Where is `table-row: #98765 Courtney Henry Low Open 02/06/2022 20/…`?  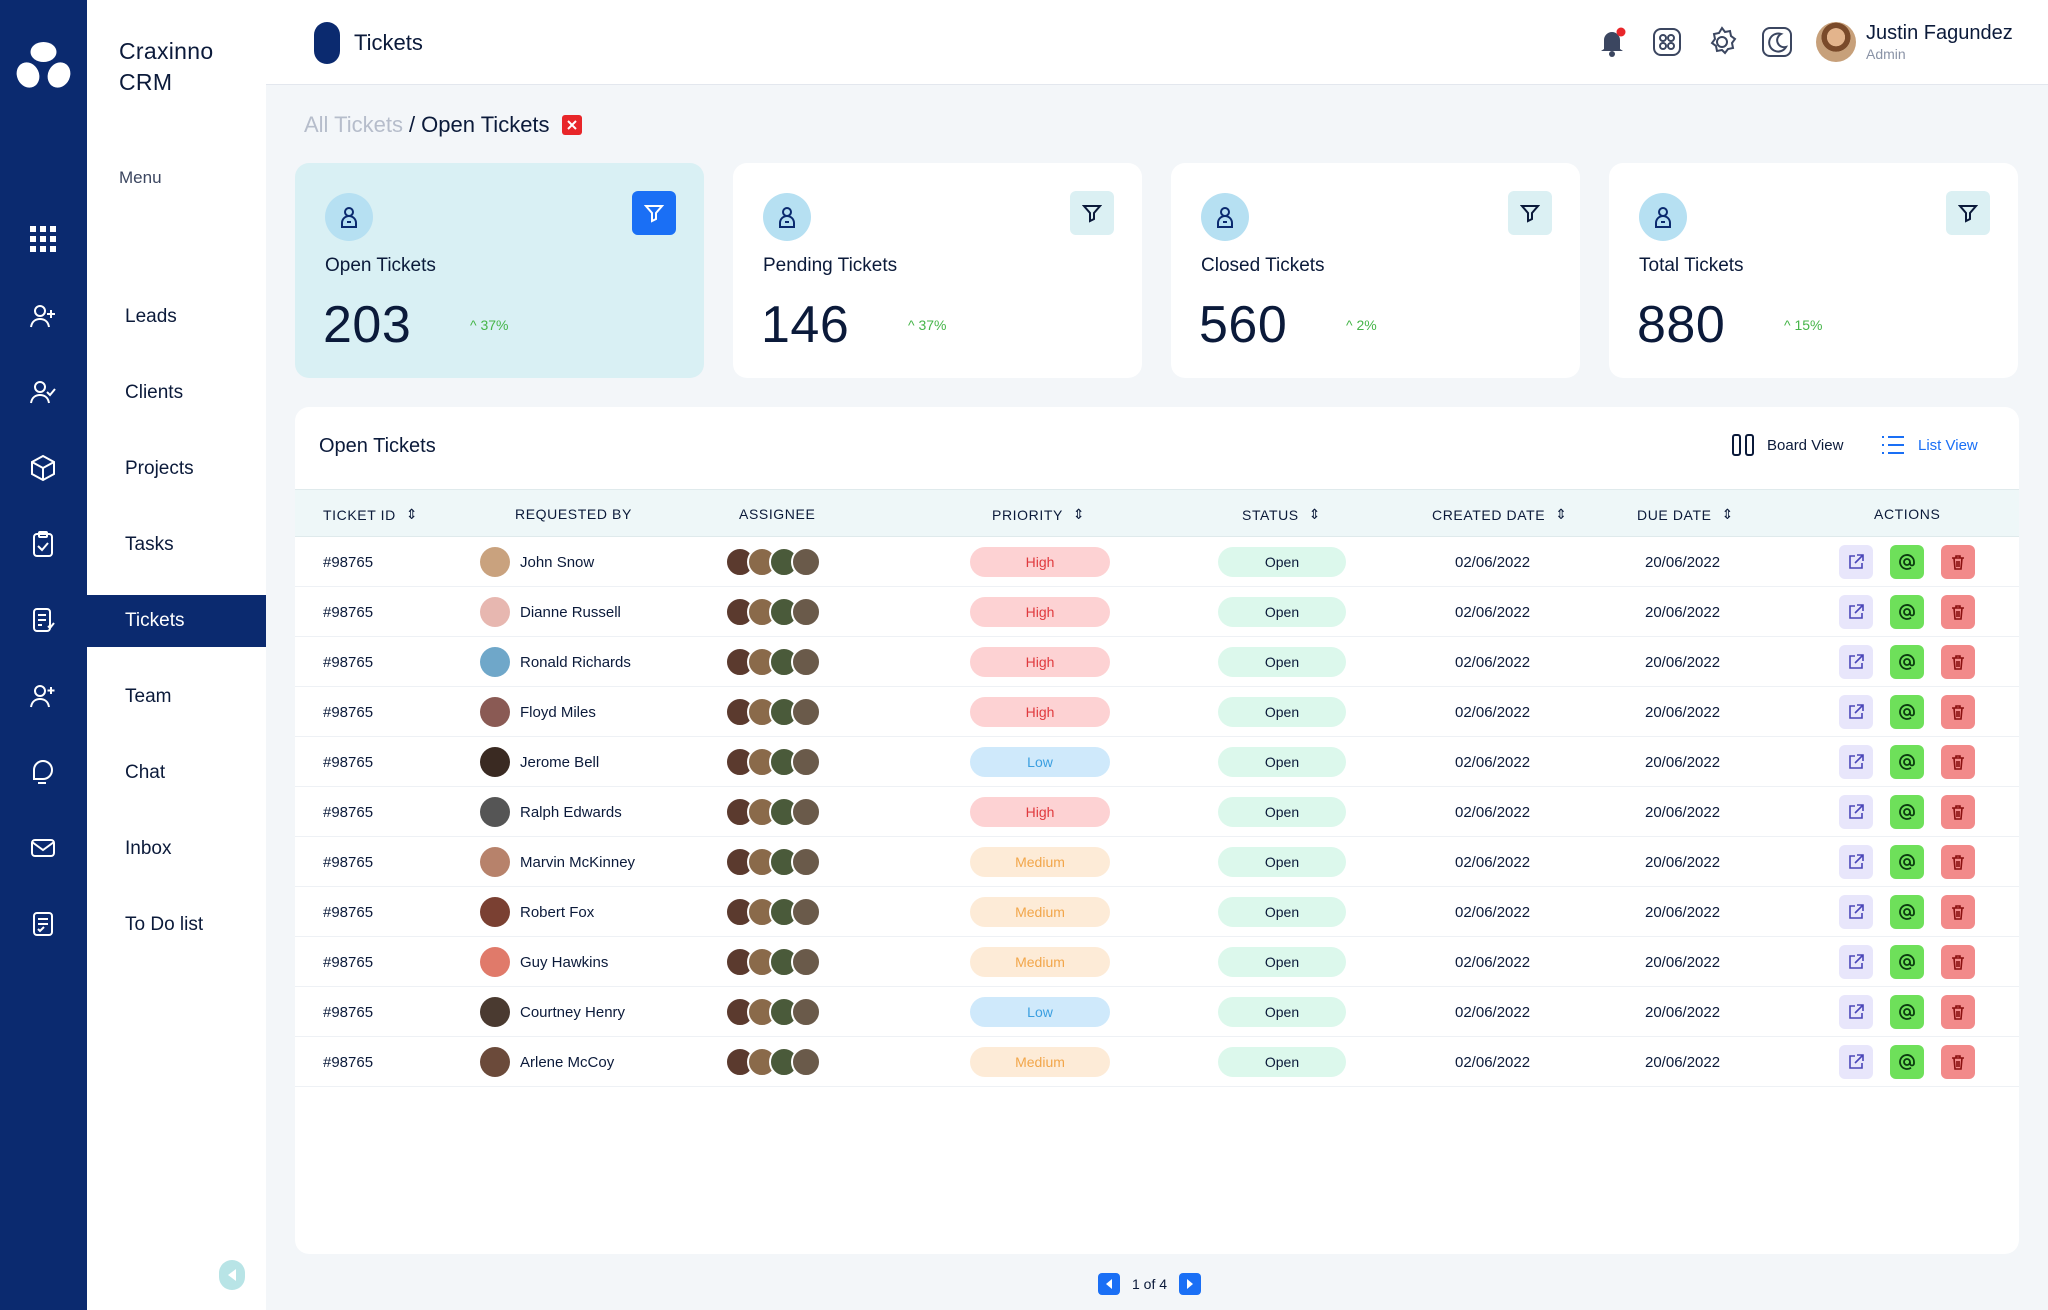 table-row: #98765 Courtney Henry Low Open 02/06/2022 20/… is located at coordinates (1157, 1012).